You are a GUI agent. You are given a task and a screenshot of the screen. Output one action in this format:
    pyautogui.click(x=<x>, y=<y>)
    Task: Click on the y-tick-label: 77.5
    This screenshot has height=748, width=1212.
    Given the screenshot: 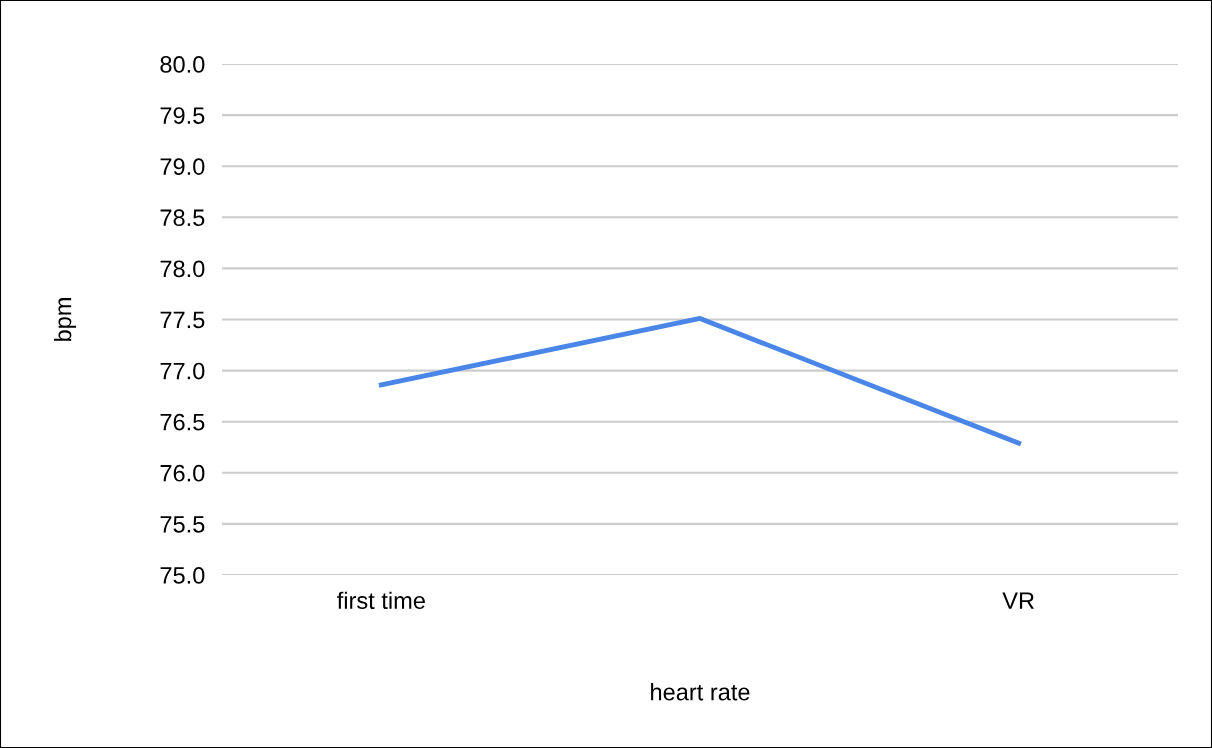 What is the action you would take?
    pyautogui.click(x=182, y=320)
    